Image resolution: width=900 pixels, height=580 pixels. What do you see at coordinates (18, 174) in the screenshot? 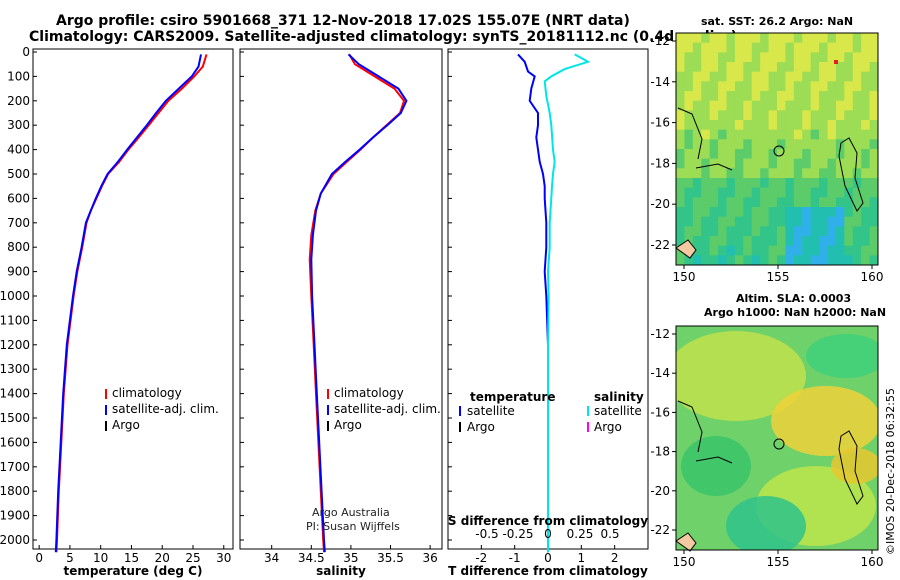
I see `y-tick-label: 500` at bounding box center [18, 174].